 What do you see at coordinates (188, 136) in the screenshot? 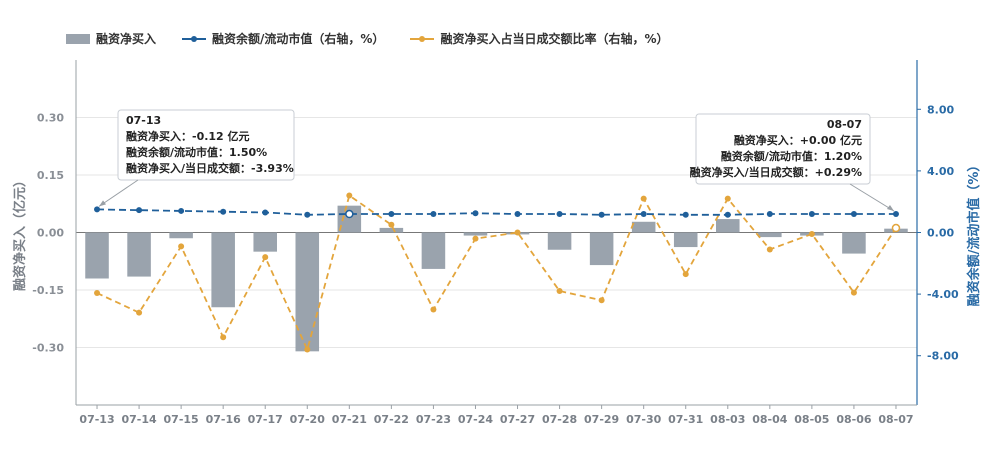
I see `tooltip-line-1: 融资净买入：-0.12 亿元` at bounding box center [188, 136].